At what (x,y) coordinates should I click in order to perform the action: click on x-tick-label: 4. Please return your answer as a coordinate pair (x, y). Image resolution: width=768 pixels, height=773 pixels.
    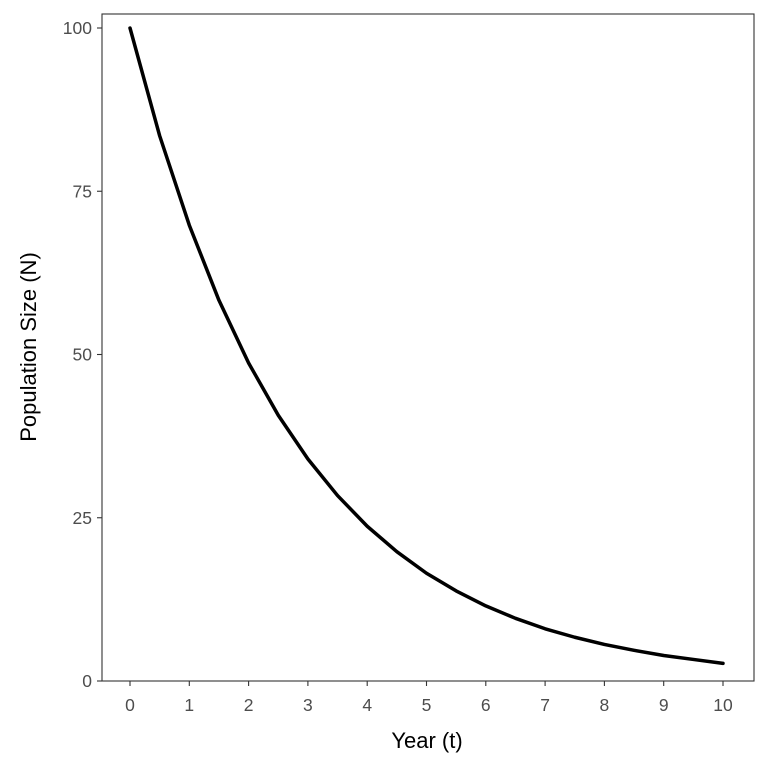
    Looking at the image, I should click on (367, 705).